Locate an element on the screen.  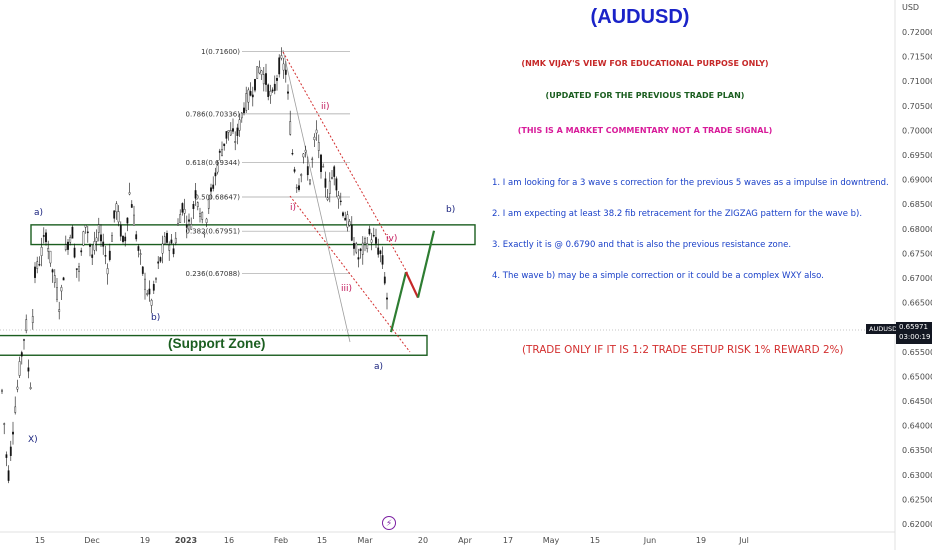
zones is located at coordinates (238, 290).